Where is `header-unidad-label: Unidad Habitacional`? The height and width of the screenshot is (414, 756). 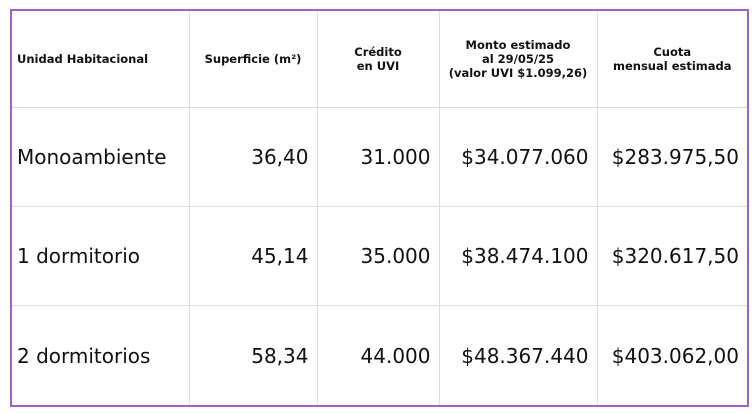 header-unidad-label: Unidad Habitacional is located at coordinates (83, 58).